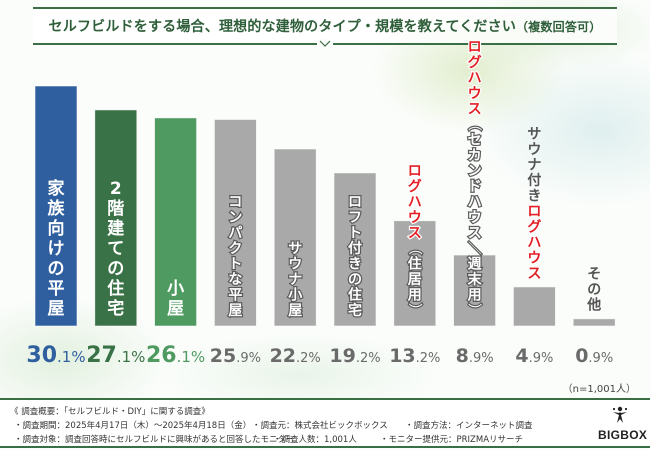  What do you see at coordinates (623, 435) in the screenshot?
I see `logo-text: BIGBOX` at bounding box center [623, 435].